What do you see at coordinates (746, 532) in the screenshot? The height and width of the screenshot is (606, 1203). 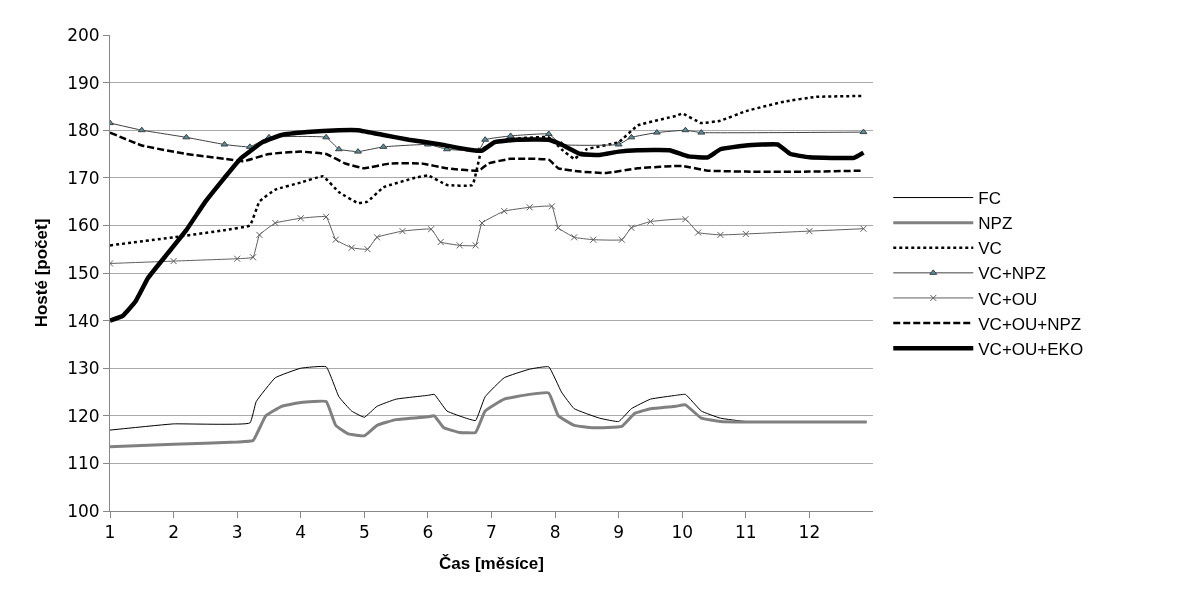 I see `x-tick-label: 11` at bounding box center [746, 532].